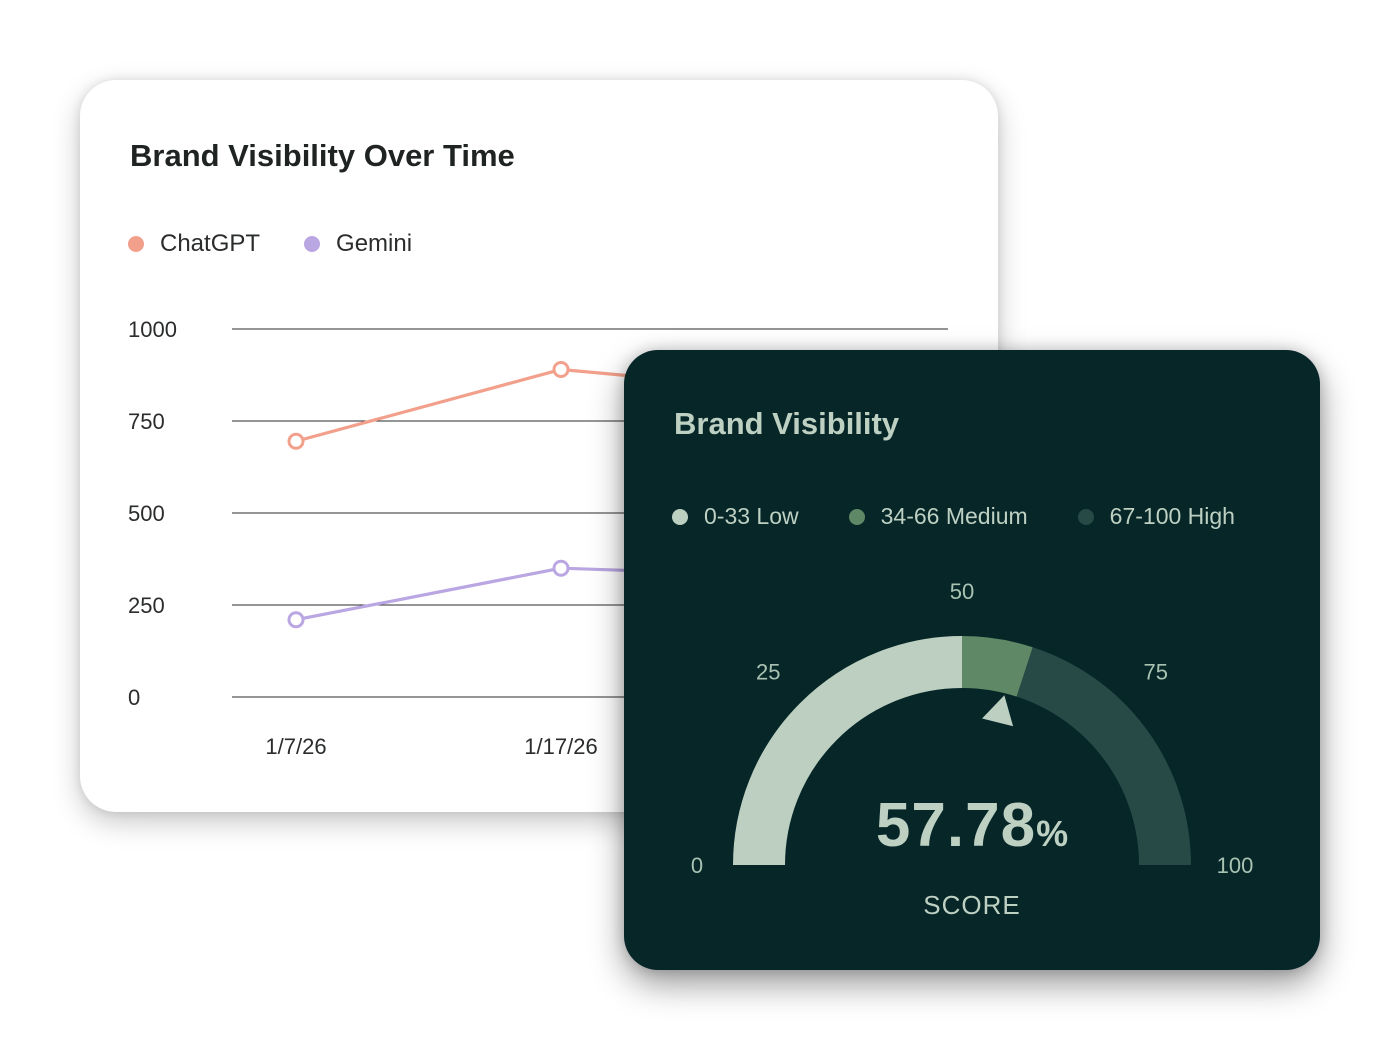  I want to click on score-value: 57.78, so click(956, 825).